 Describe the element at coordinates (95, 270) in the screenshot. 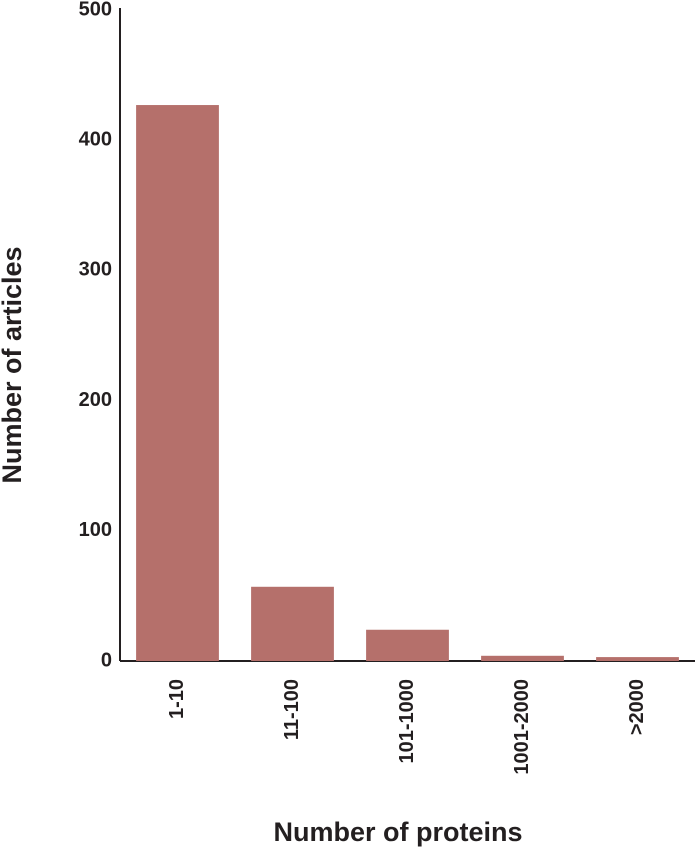

I see `y-tick-label: 300` at that location.